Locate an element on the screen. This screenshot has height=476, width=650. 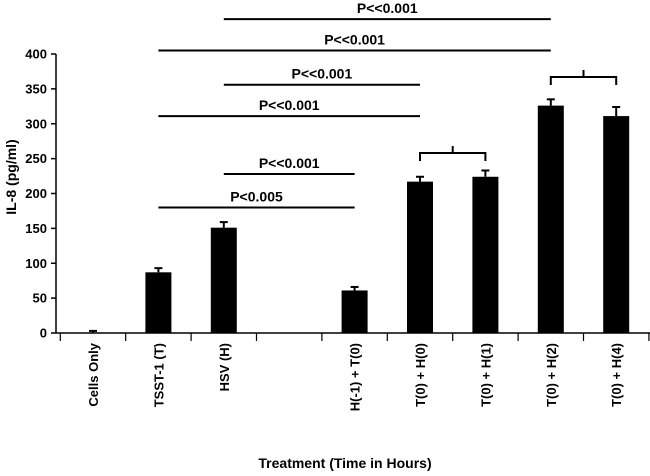
x-category-label: T(0) + H(0) is located at coordinates (420, 375).